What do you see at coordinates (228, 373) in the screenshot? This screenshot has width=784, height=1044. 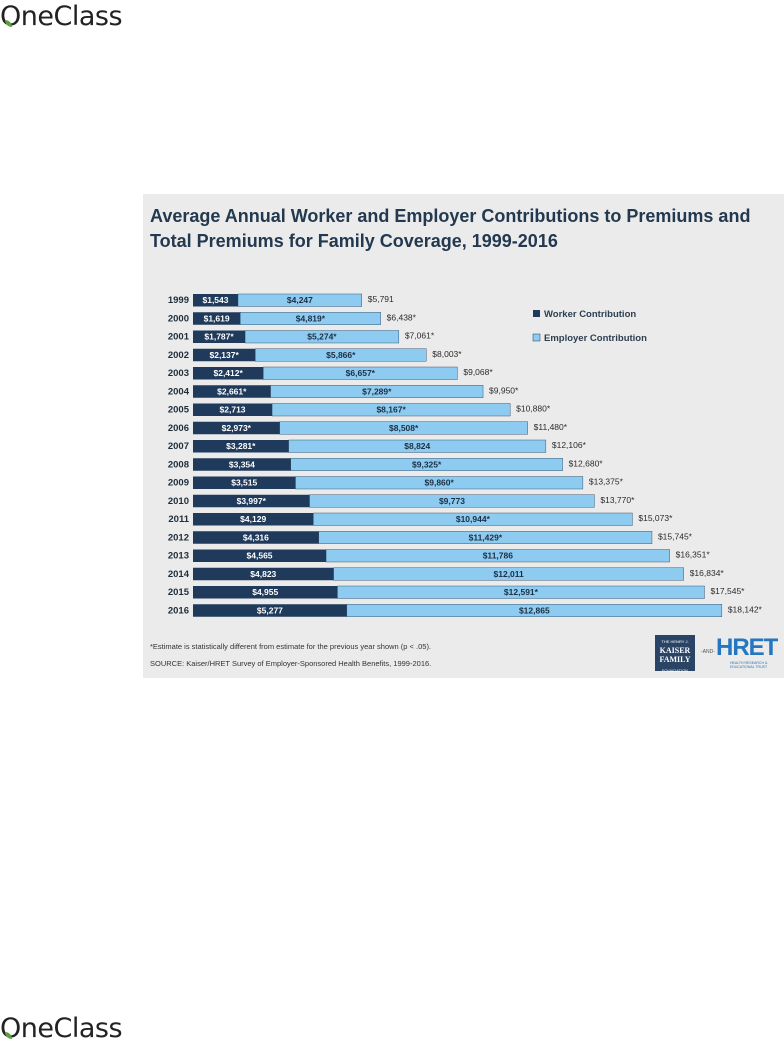 I see `data-label-worker: $2,412*` at bounding box center [228, 373].